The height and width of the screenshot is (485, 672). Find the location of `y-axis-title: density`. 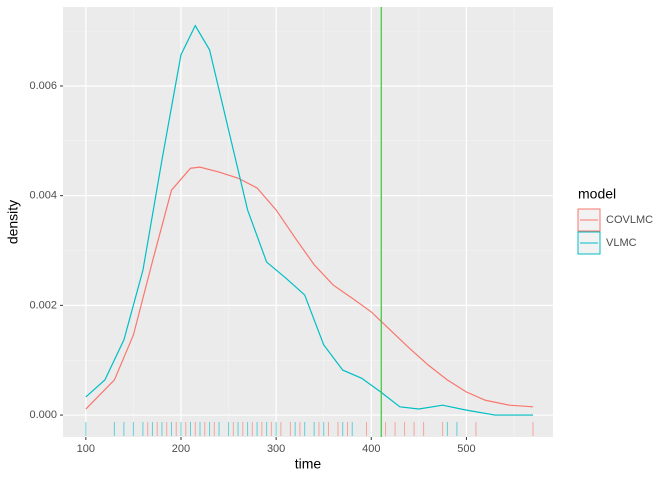

y-axis-title: density is located at coordinates (13, 222).